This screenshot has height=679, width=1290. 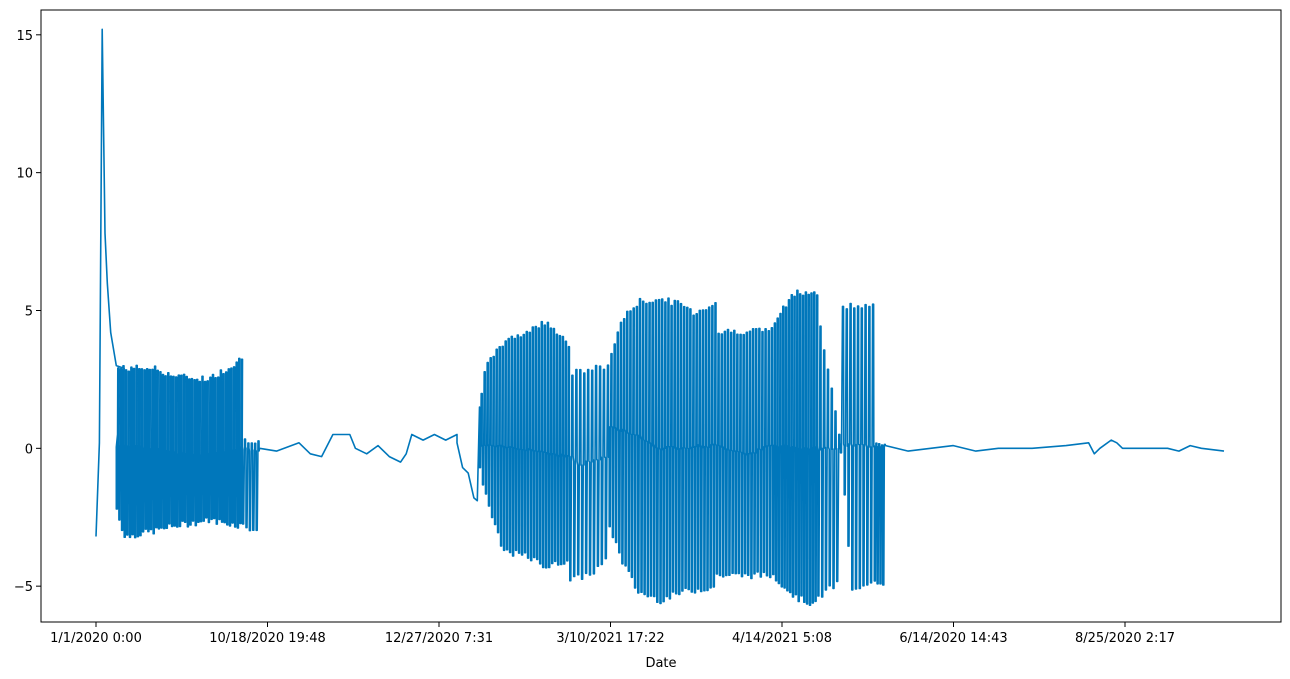 I want to click on x-tick-label: 6/14/2020 14:43, so click(x=953, y=638).